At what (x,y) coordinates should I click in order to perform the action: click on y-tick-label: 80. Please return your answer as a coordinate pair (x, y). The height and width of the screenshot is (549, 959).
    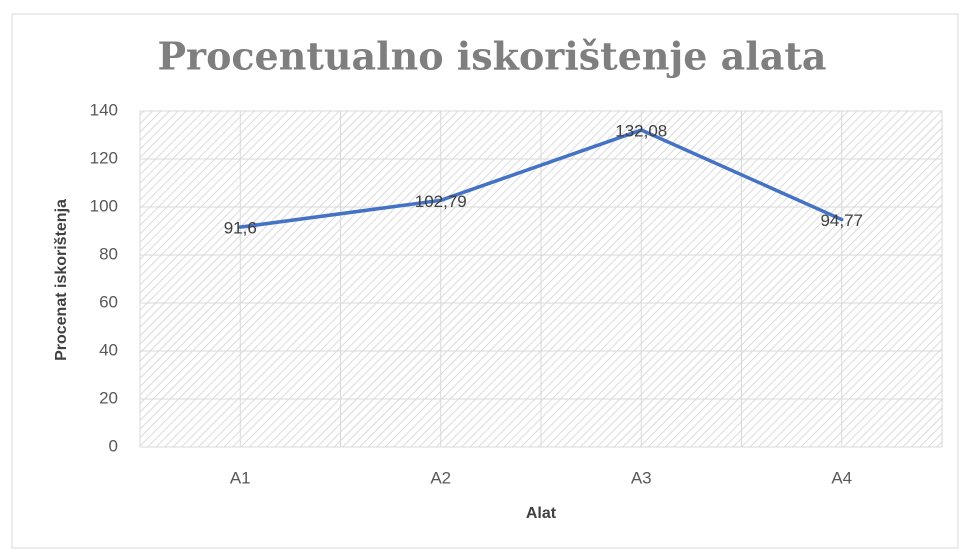
    Looking at the image, I should click on (108, 253).